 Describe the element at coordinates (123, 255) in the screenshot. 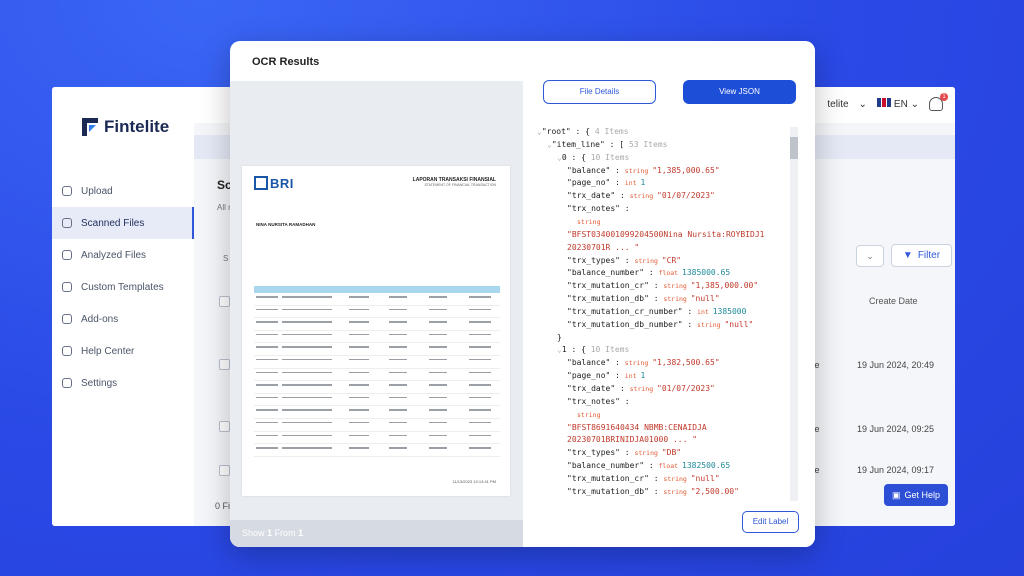

I see `sidebar-item-analyzed-files: Analyzed Files` at that location.